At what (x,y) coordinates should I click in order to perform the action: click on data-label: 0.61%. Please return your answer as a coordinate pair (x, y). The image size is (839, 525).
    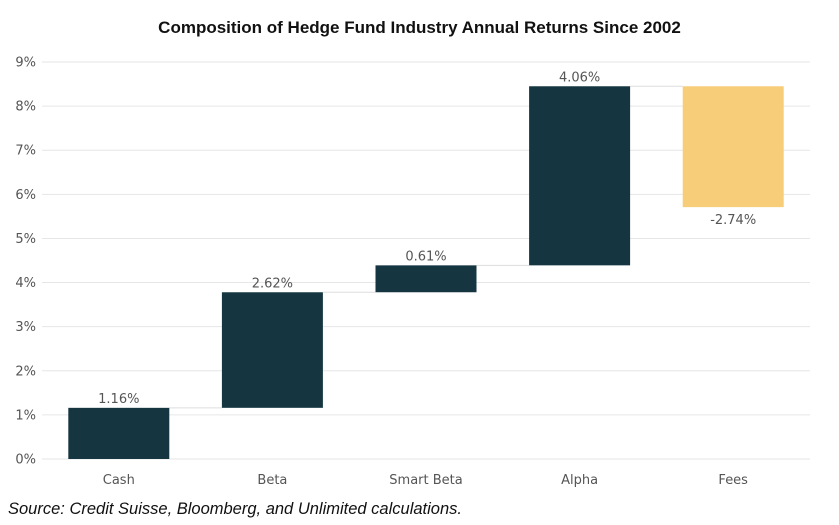
    Looking at the image, I should click on (425, 256).